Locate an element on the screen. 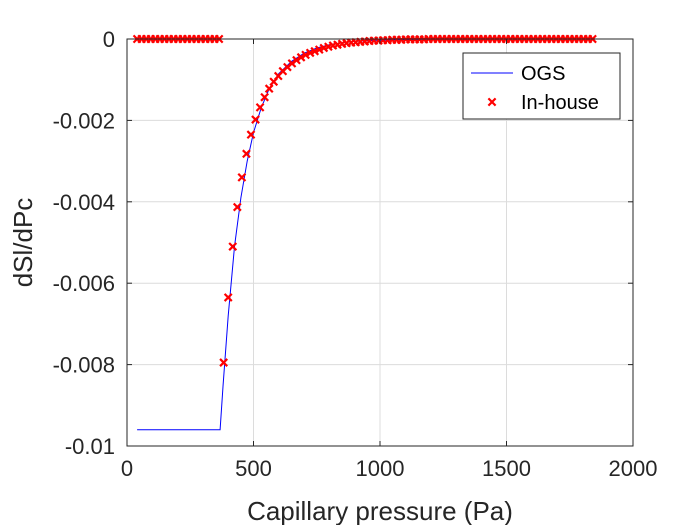 This screenshot has height=530, width=700. legend-label: OGS is located at coordinates (543, 74).